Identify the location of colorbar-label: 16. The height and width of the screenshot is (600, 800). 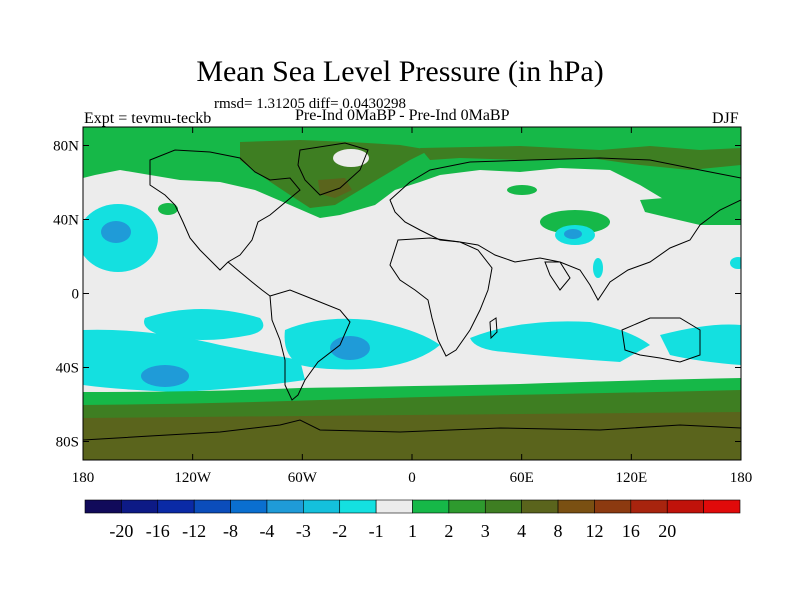
(631, 531).